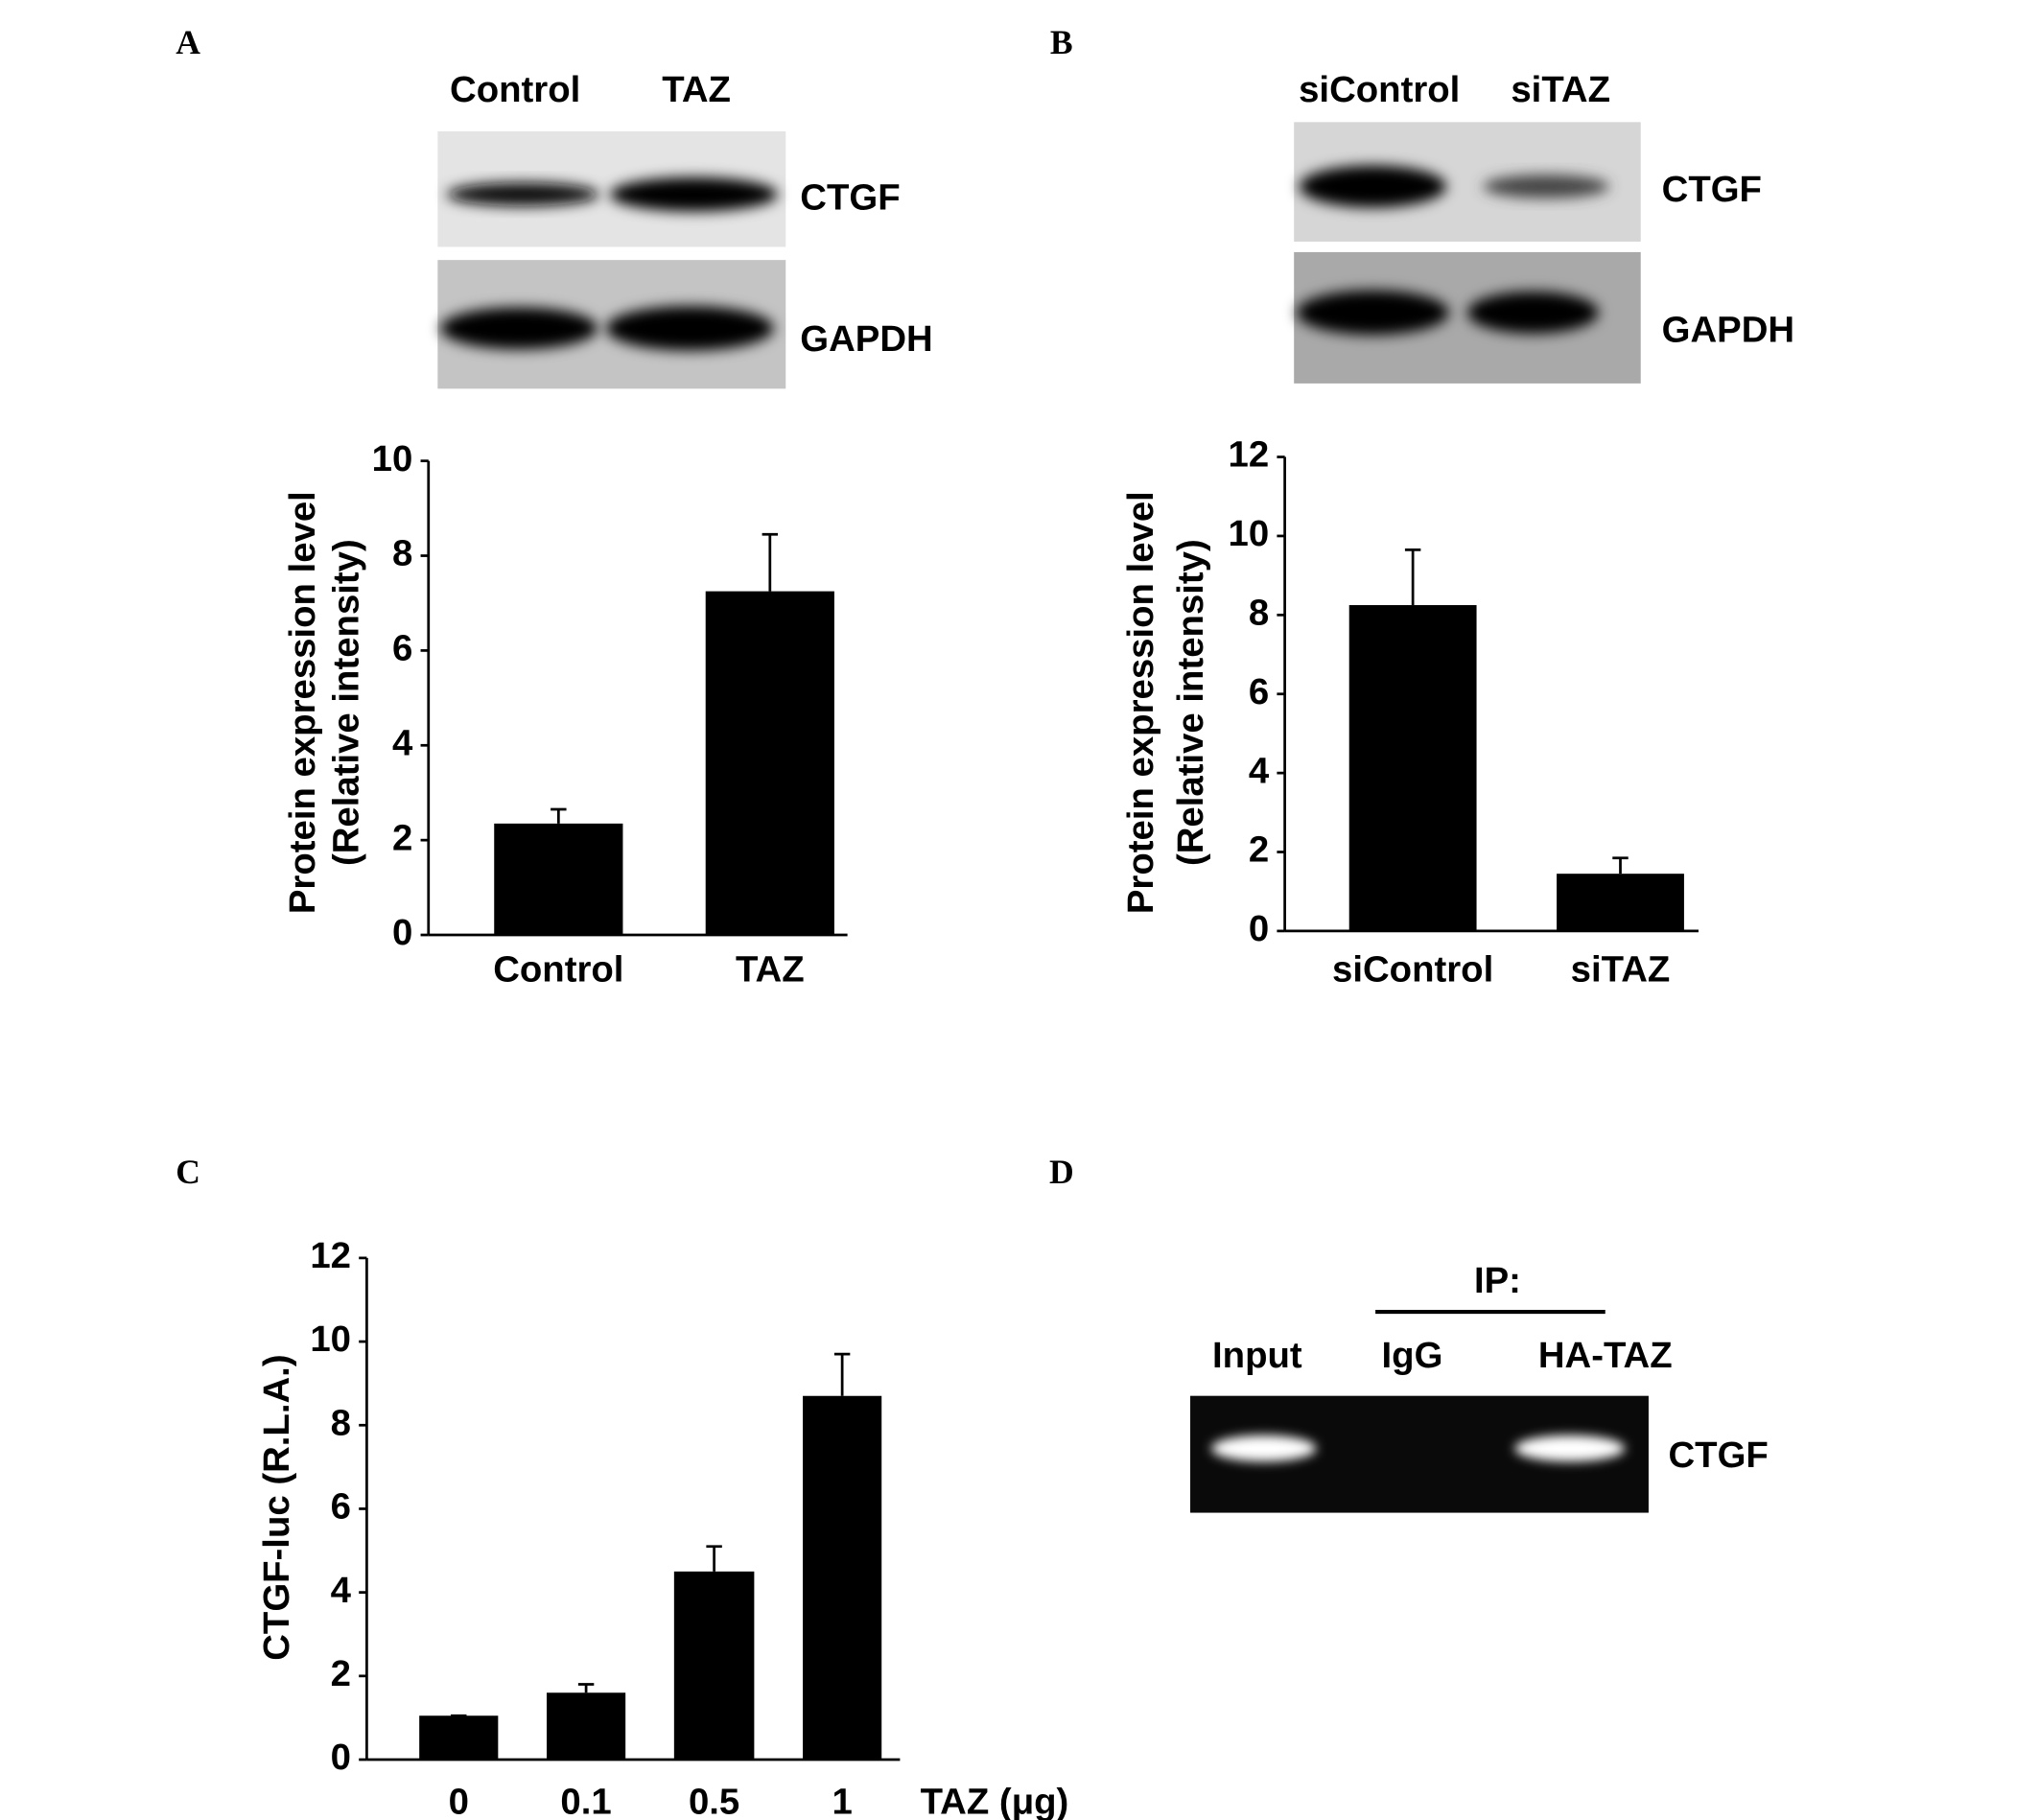 The image size is (2039, 1820). Describe the element at coordinates (1497, 1280) in the screenshot. I see `ip-header: IP:` at that location.